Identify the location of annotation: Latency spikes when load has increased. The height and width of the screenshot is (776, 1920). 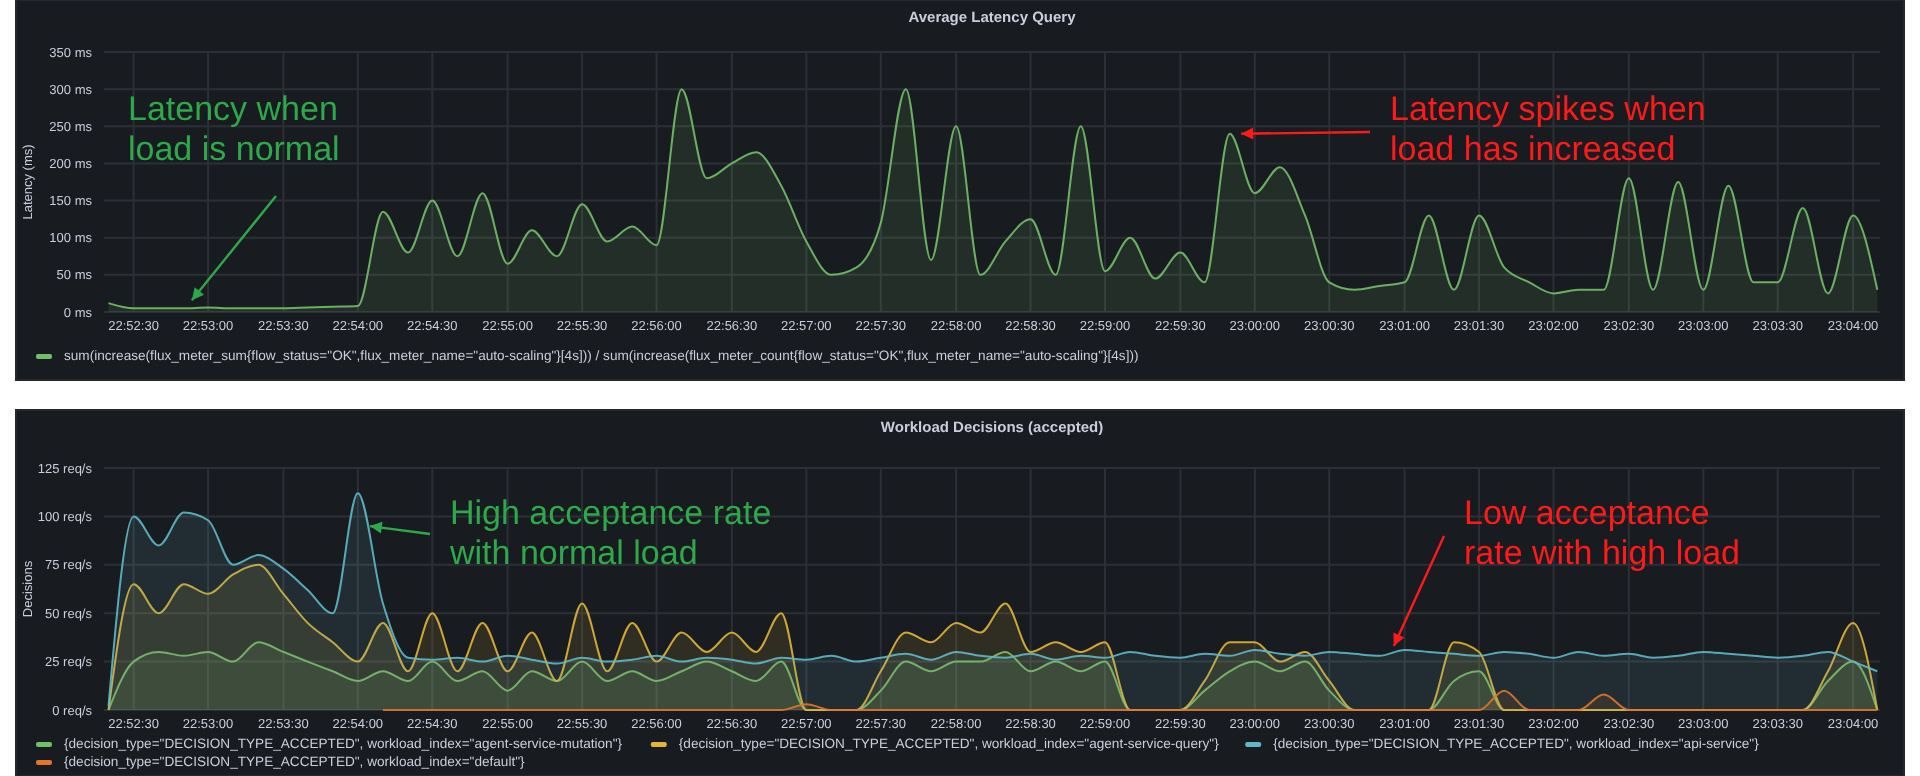
(1548, 129).